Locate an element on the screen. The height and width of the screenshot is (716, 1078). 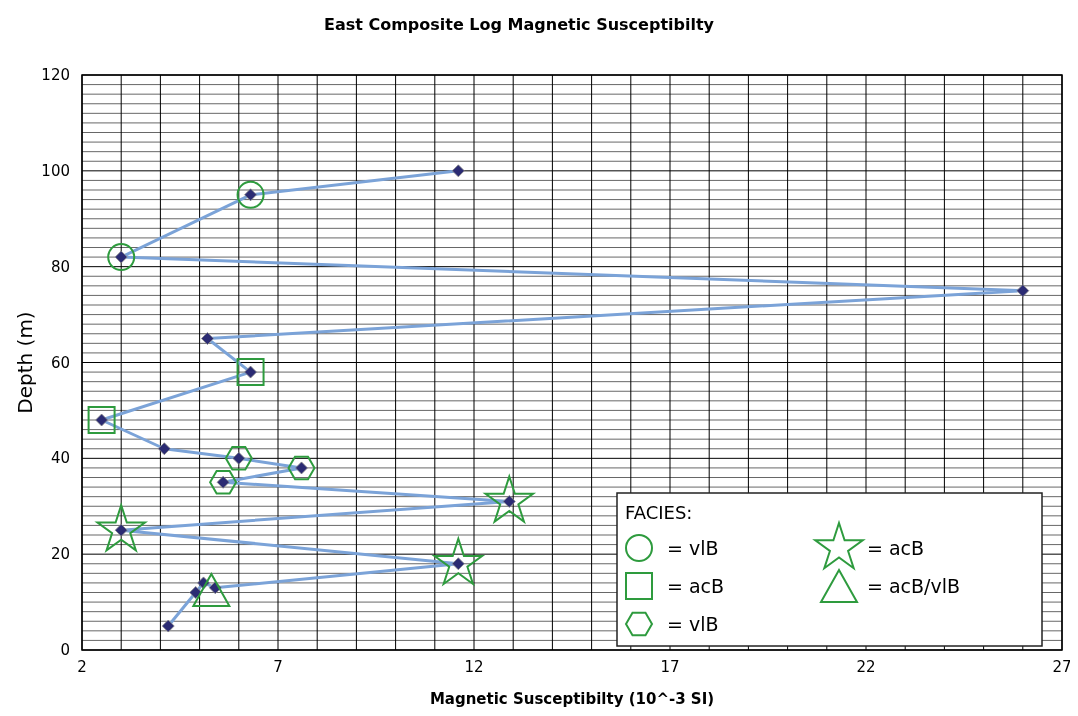
legend-title: FACIES: is located at coordinates (659, 512).